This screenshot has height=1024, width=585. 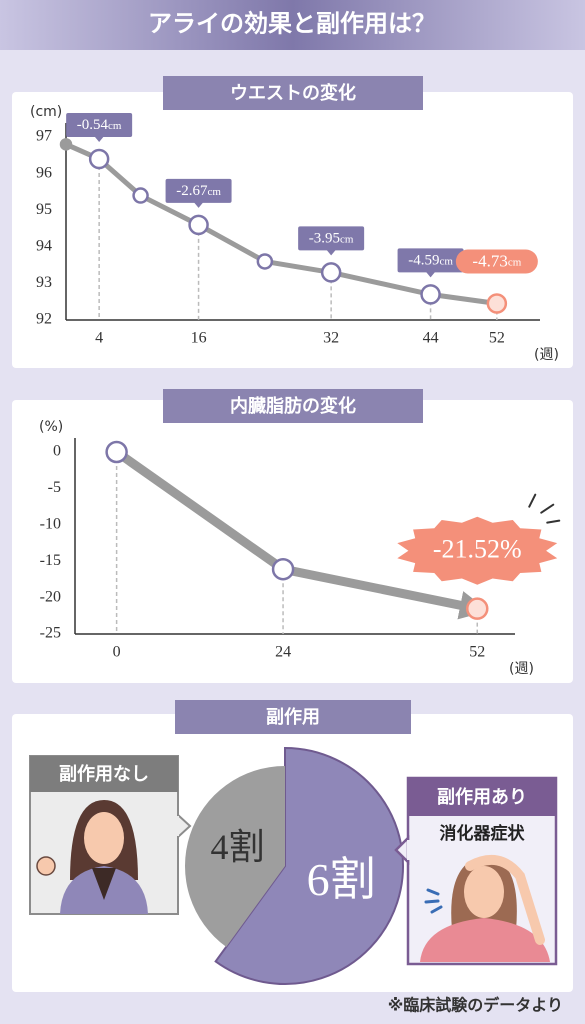 I want to click on value-label: -21.52%, so click(x=477, y=549).